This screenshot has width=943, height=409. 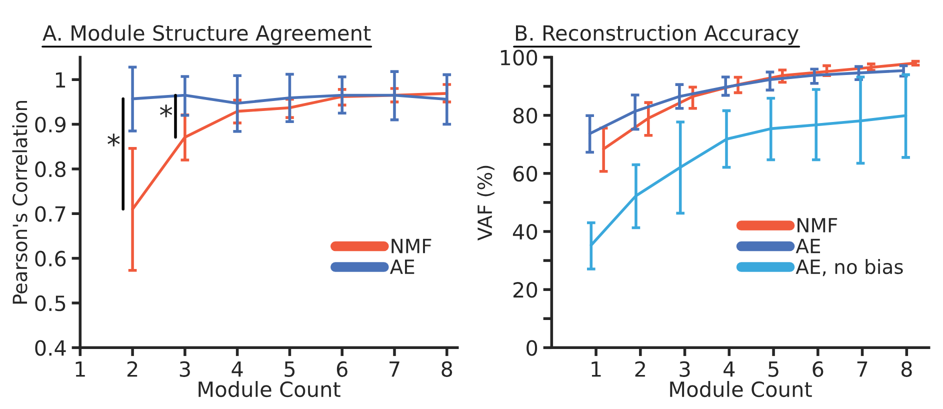 I want to click on y-axis-title: Pearson's Correlation, so click(x=20, y=202).